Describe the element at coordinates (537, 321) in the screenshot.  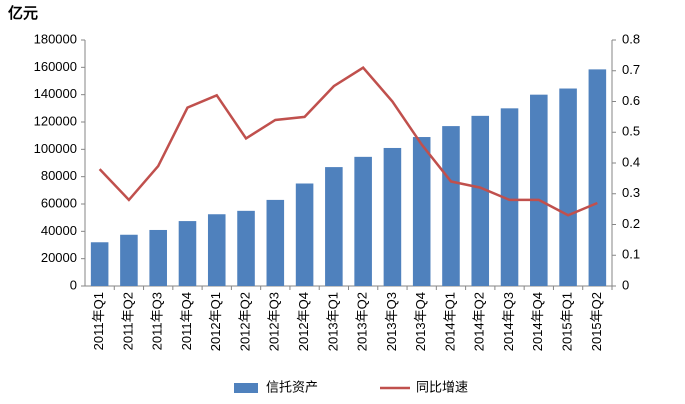
I see `x-tick-label: 2014年Q4` at that location.